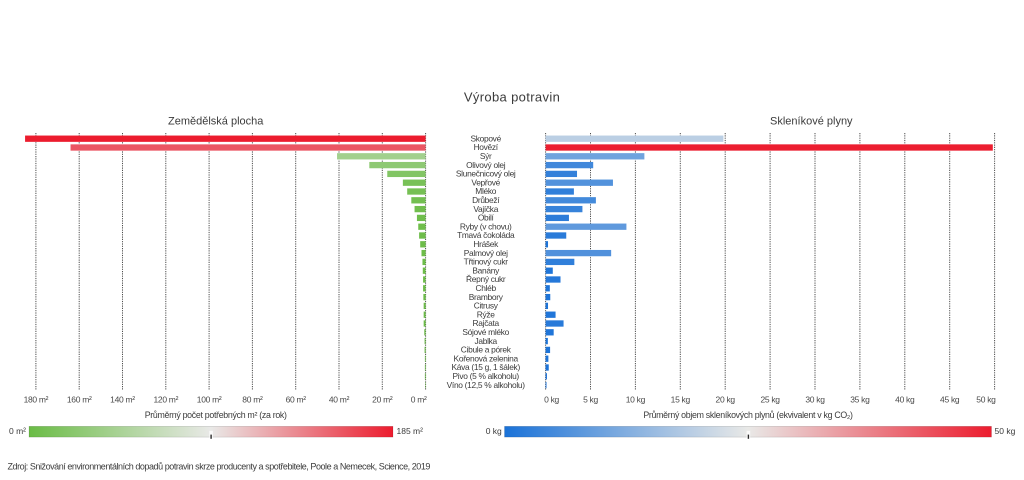 The width and height of the screenshot is (1024, 480). Describe the element at coordinates (252, 400) in the screenshot. I see `svg-text: 80 m²` at that location.